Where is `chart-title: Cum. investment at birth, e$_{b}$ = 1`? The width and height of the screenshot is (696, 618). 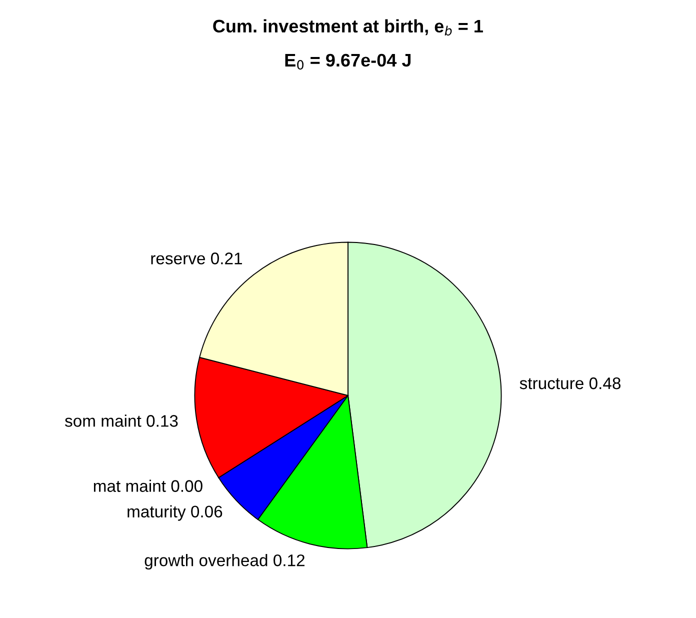
chart-title: Cum. investment at birth, e$_{b}$ = 1 is located at coordinates (348, 27).